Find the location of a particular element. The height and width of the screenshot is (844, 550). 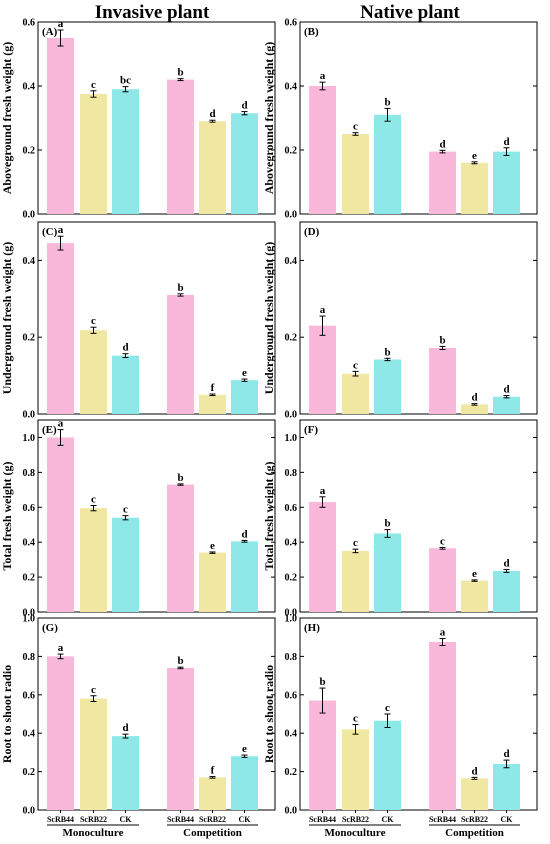

y-axis-label: Underground fresh weight (g) is located at coordinates (269, 318).